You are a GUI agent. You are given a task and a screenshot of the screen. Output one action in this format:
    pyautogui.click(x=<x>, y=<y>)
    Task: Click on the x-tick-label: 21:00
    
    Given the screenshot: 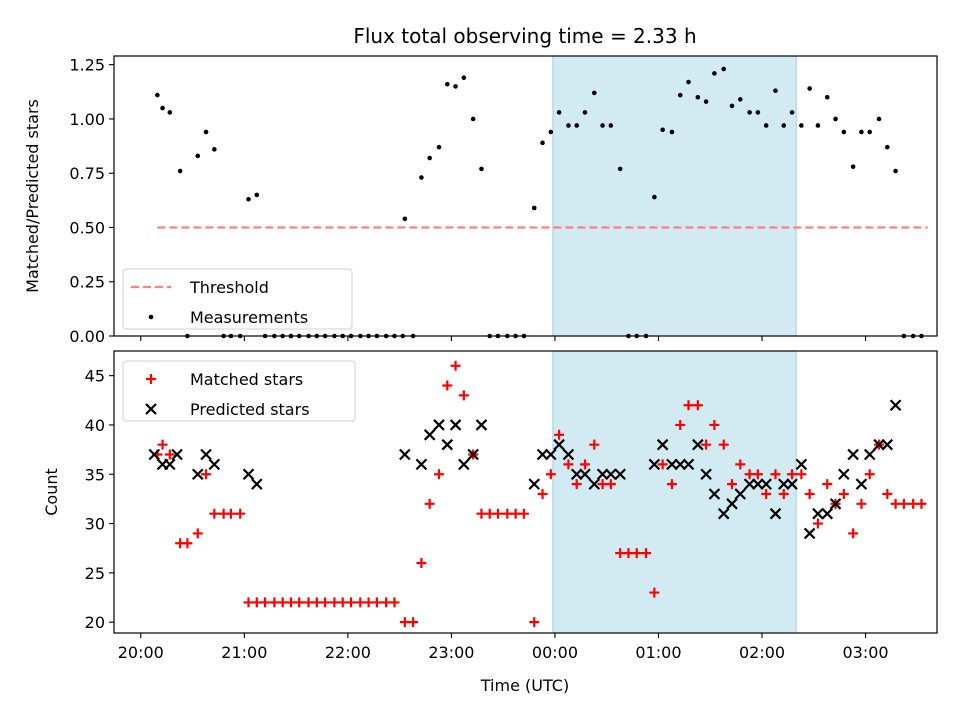 What is the action you would take?
    pyautogui.click(x=244, y=652)
    